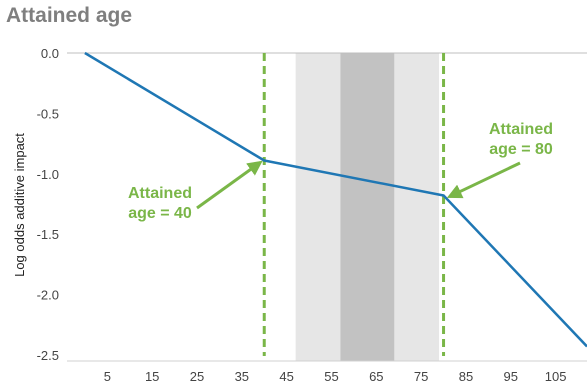  I want to click on y-tick-label: -2.0, so click(48, 295).